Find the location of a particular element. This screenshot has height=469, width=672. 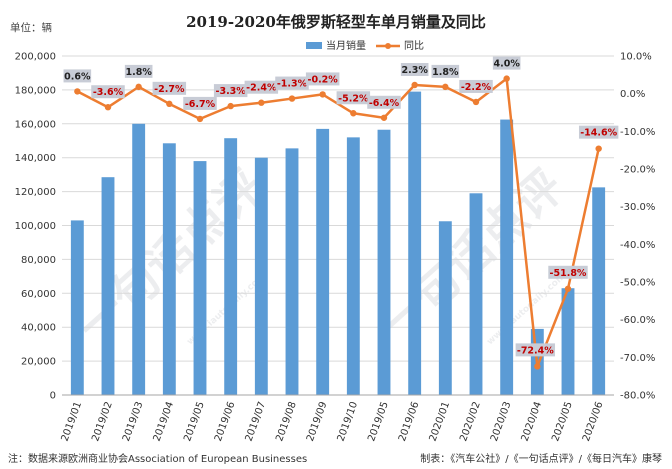

y-left-tick-label: 200,000 is located at coordinates (35, 57).